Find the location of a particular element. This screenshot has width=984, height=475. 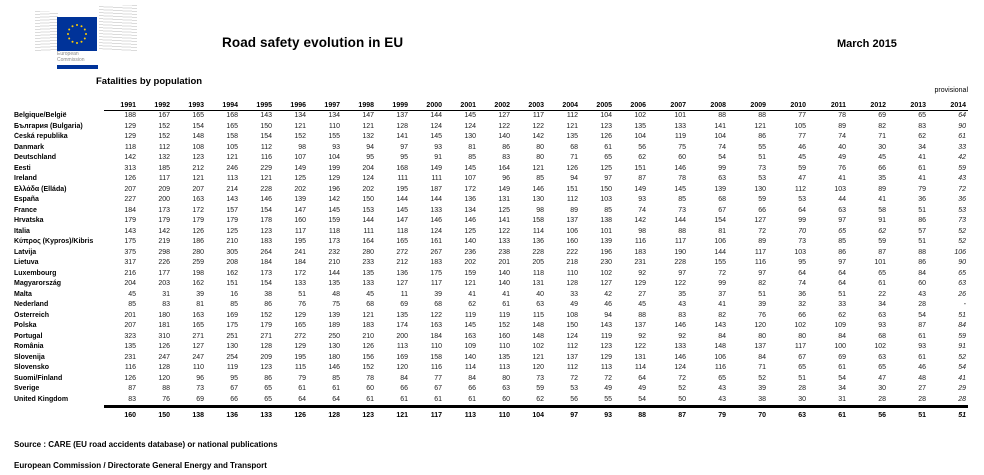

value-cell: 148 is located at coordinates (720, 346).